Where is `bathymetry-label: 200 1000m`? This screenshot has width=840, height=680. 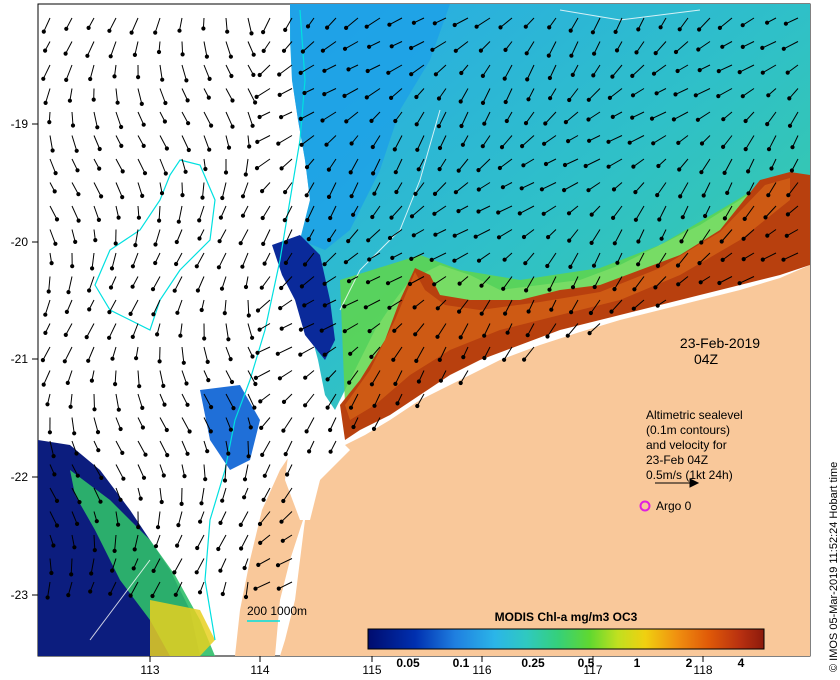 bathymetry-label: 200 1000m is located at coordinates (277, 611).